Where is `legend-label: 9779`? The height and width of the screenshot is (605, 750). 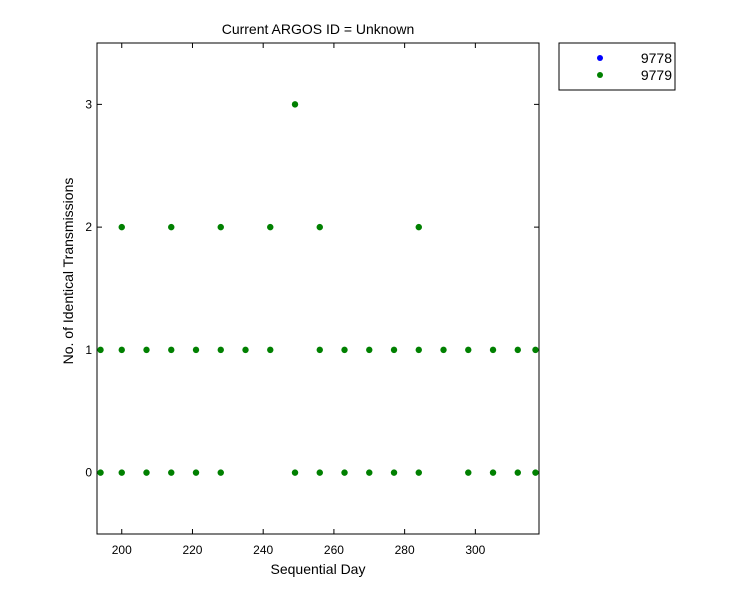 legend-label: 9779 is located at coordinates (656, 75).